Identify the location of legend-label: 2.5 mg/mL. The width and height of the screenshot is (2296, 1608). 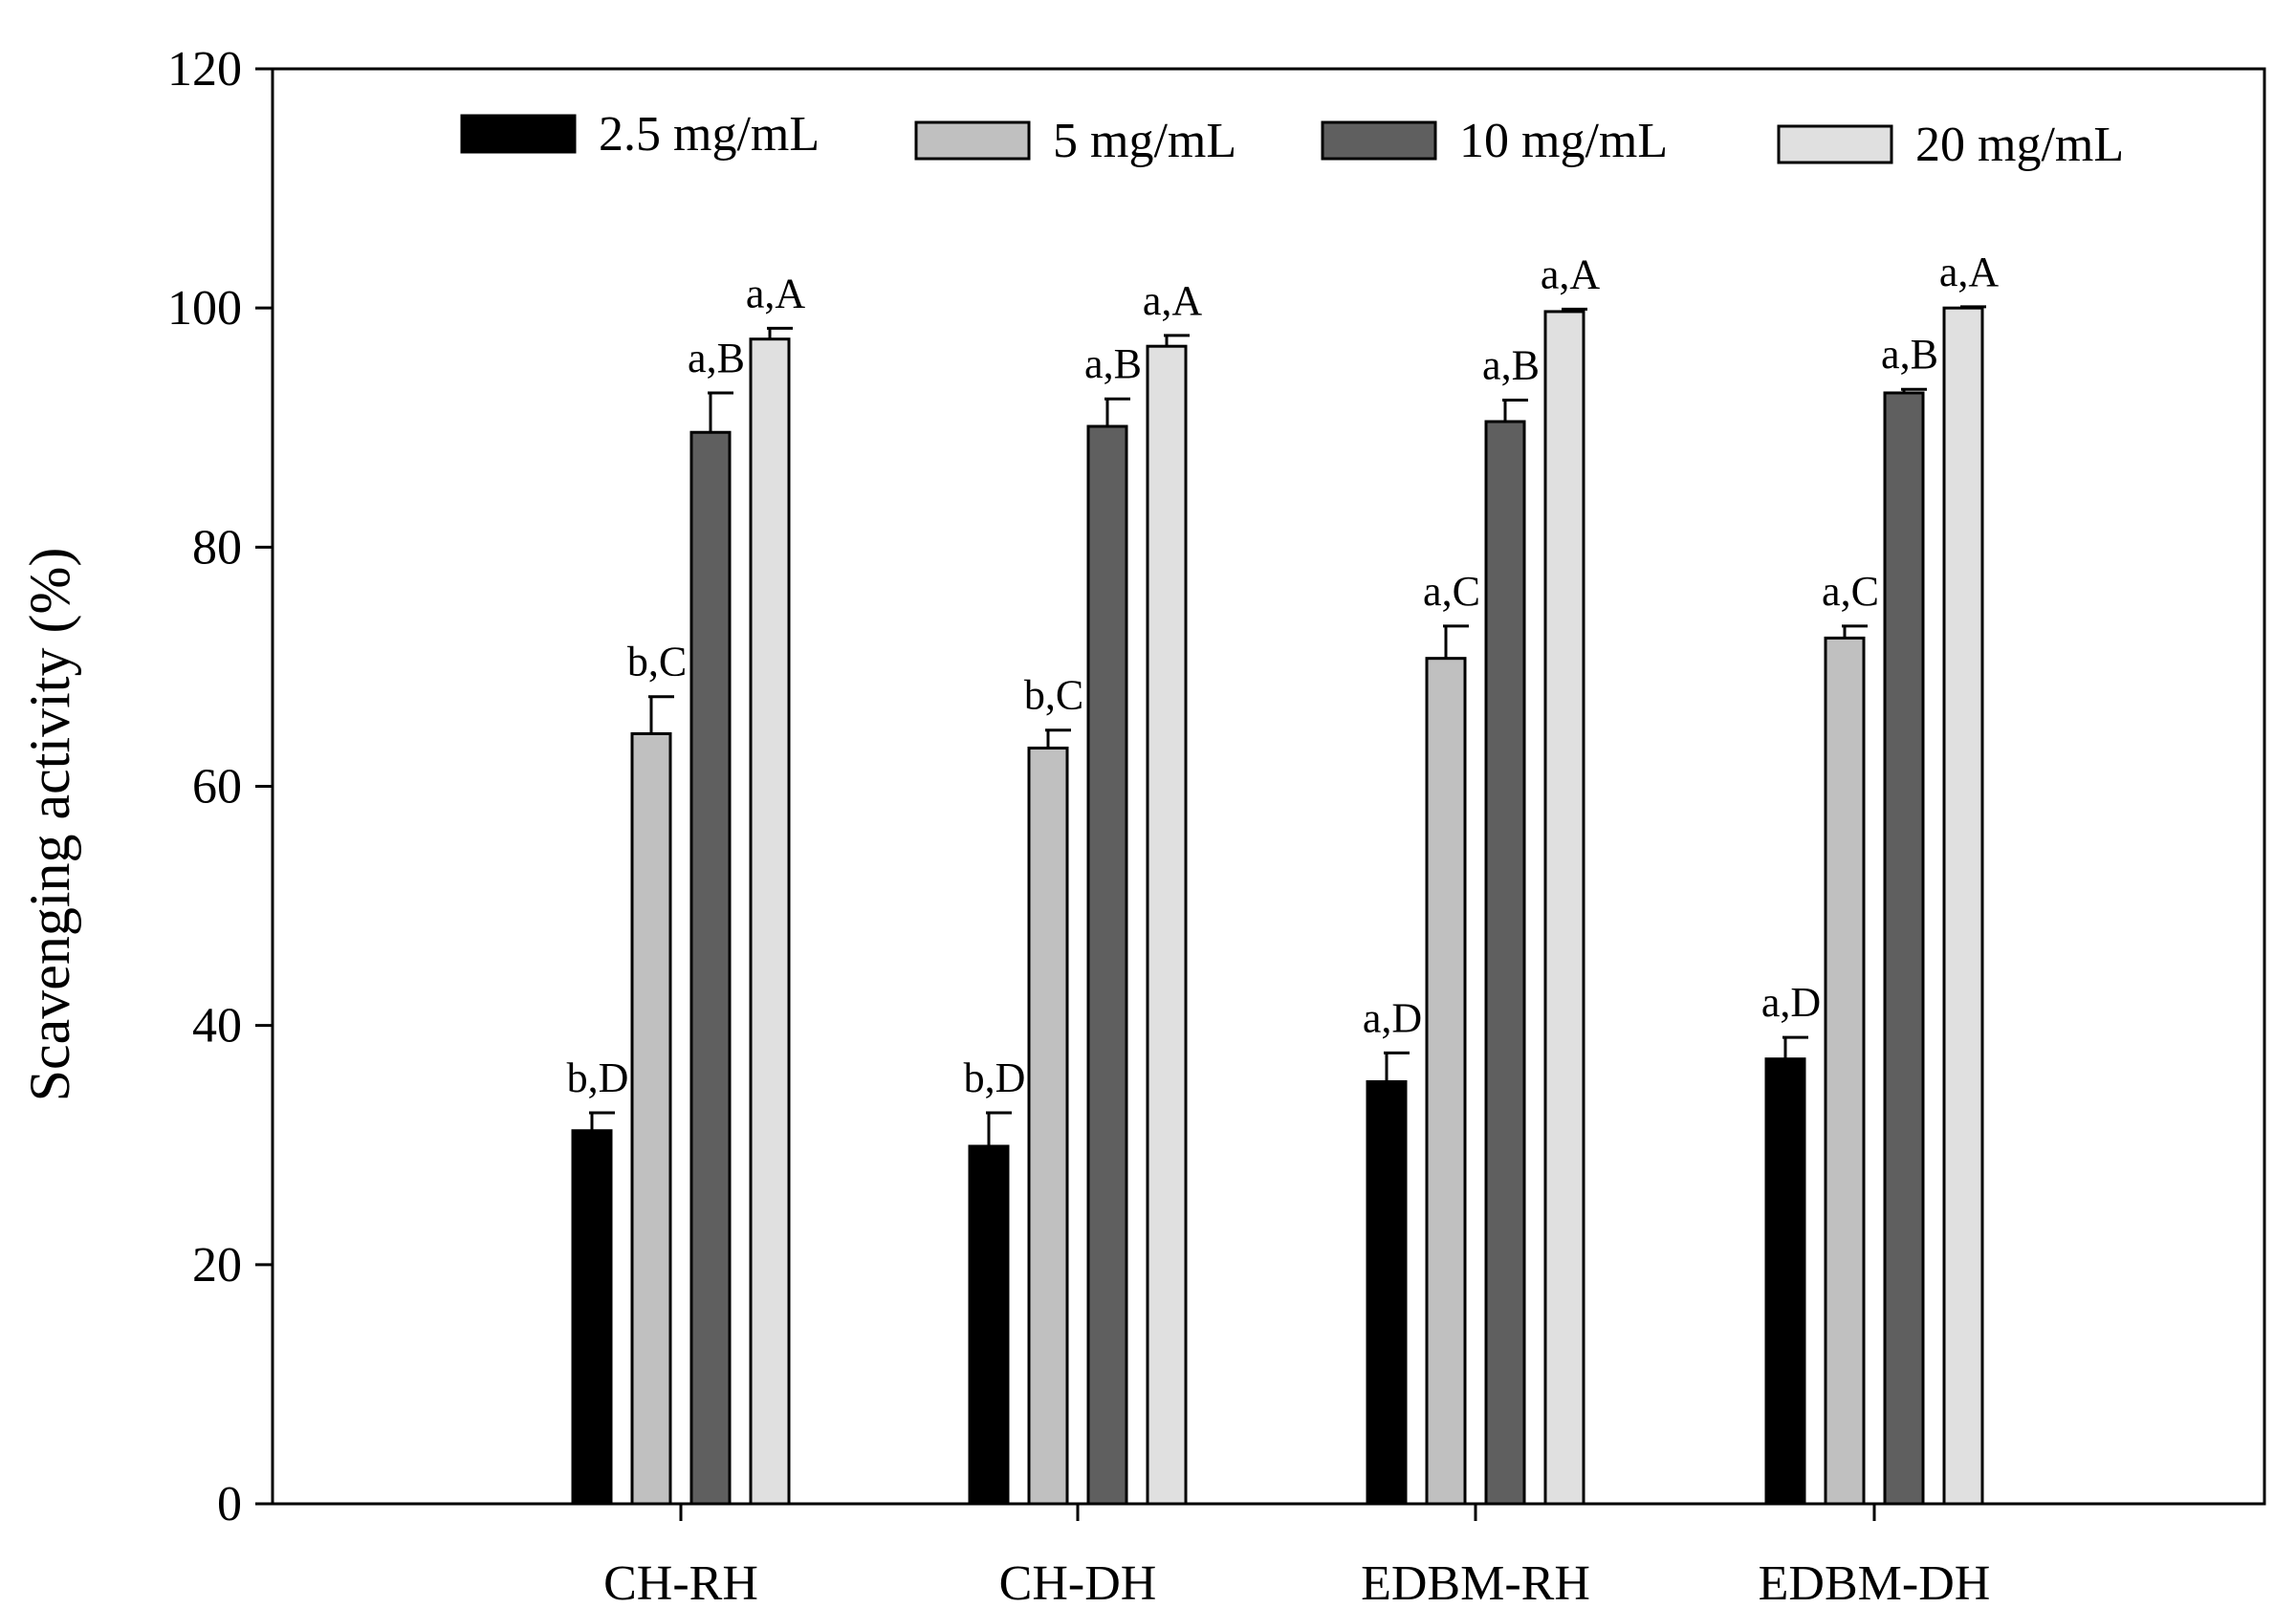
(709, 134).